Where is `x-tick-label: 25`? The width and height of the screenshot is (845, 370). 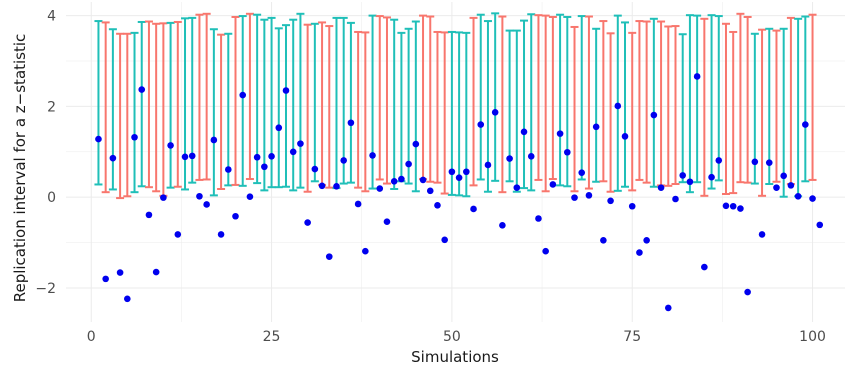 x-tick-label: 25 is located at coordinates (272, 337).